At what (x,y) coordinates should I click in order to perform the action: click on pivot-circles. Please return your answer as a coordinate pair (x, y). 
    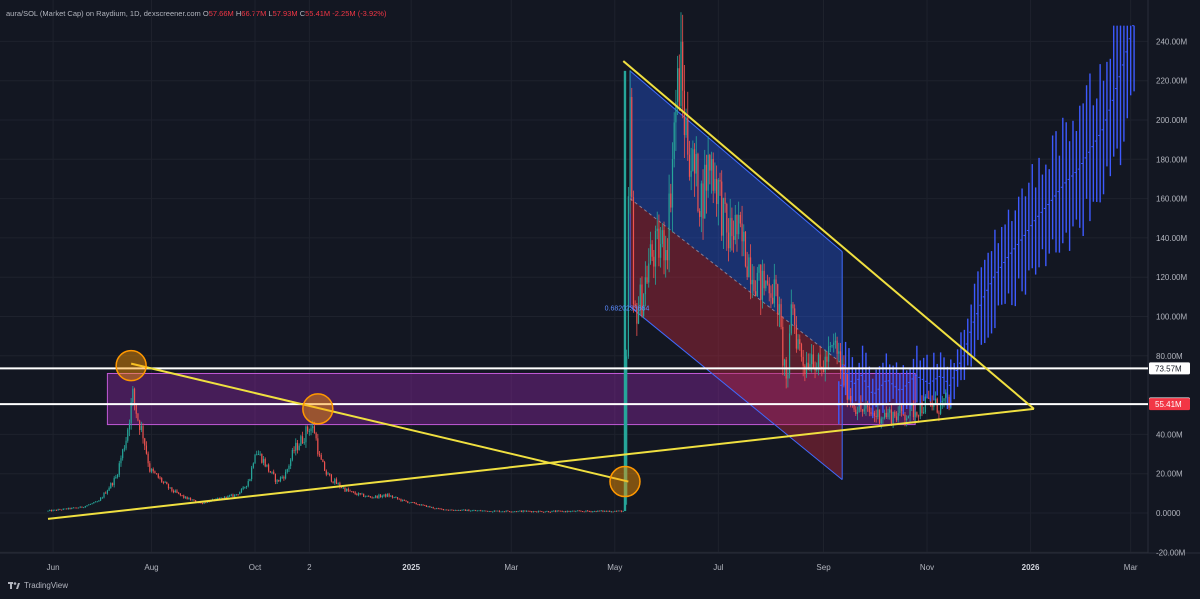
    Looking at the image, I should click on (378, 423).